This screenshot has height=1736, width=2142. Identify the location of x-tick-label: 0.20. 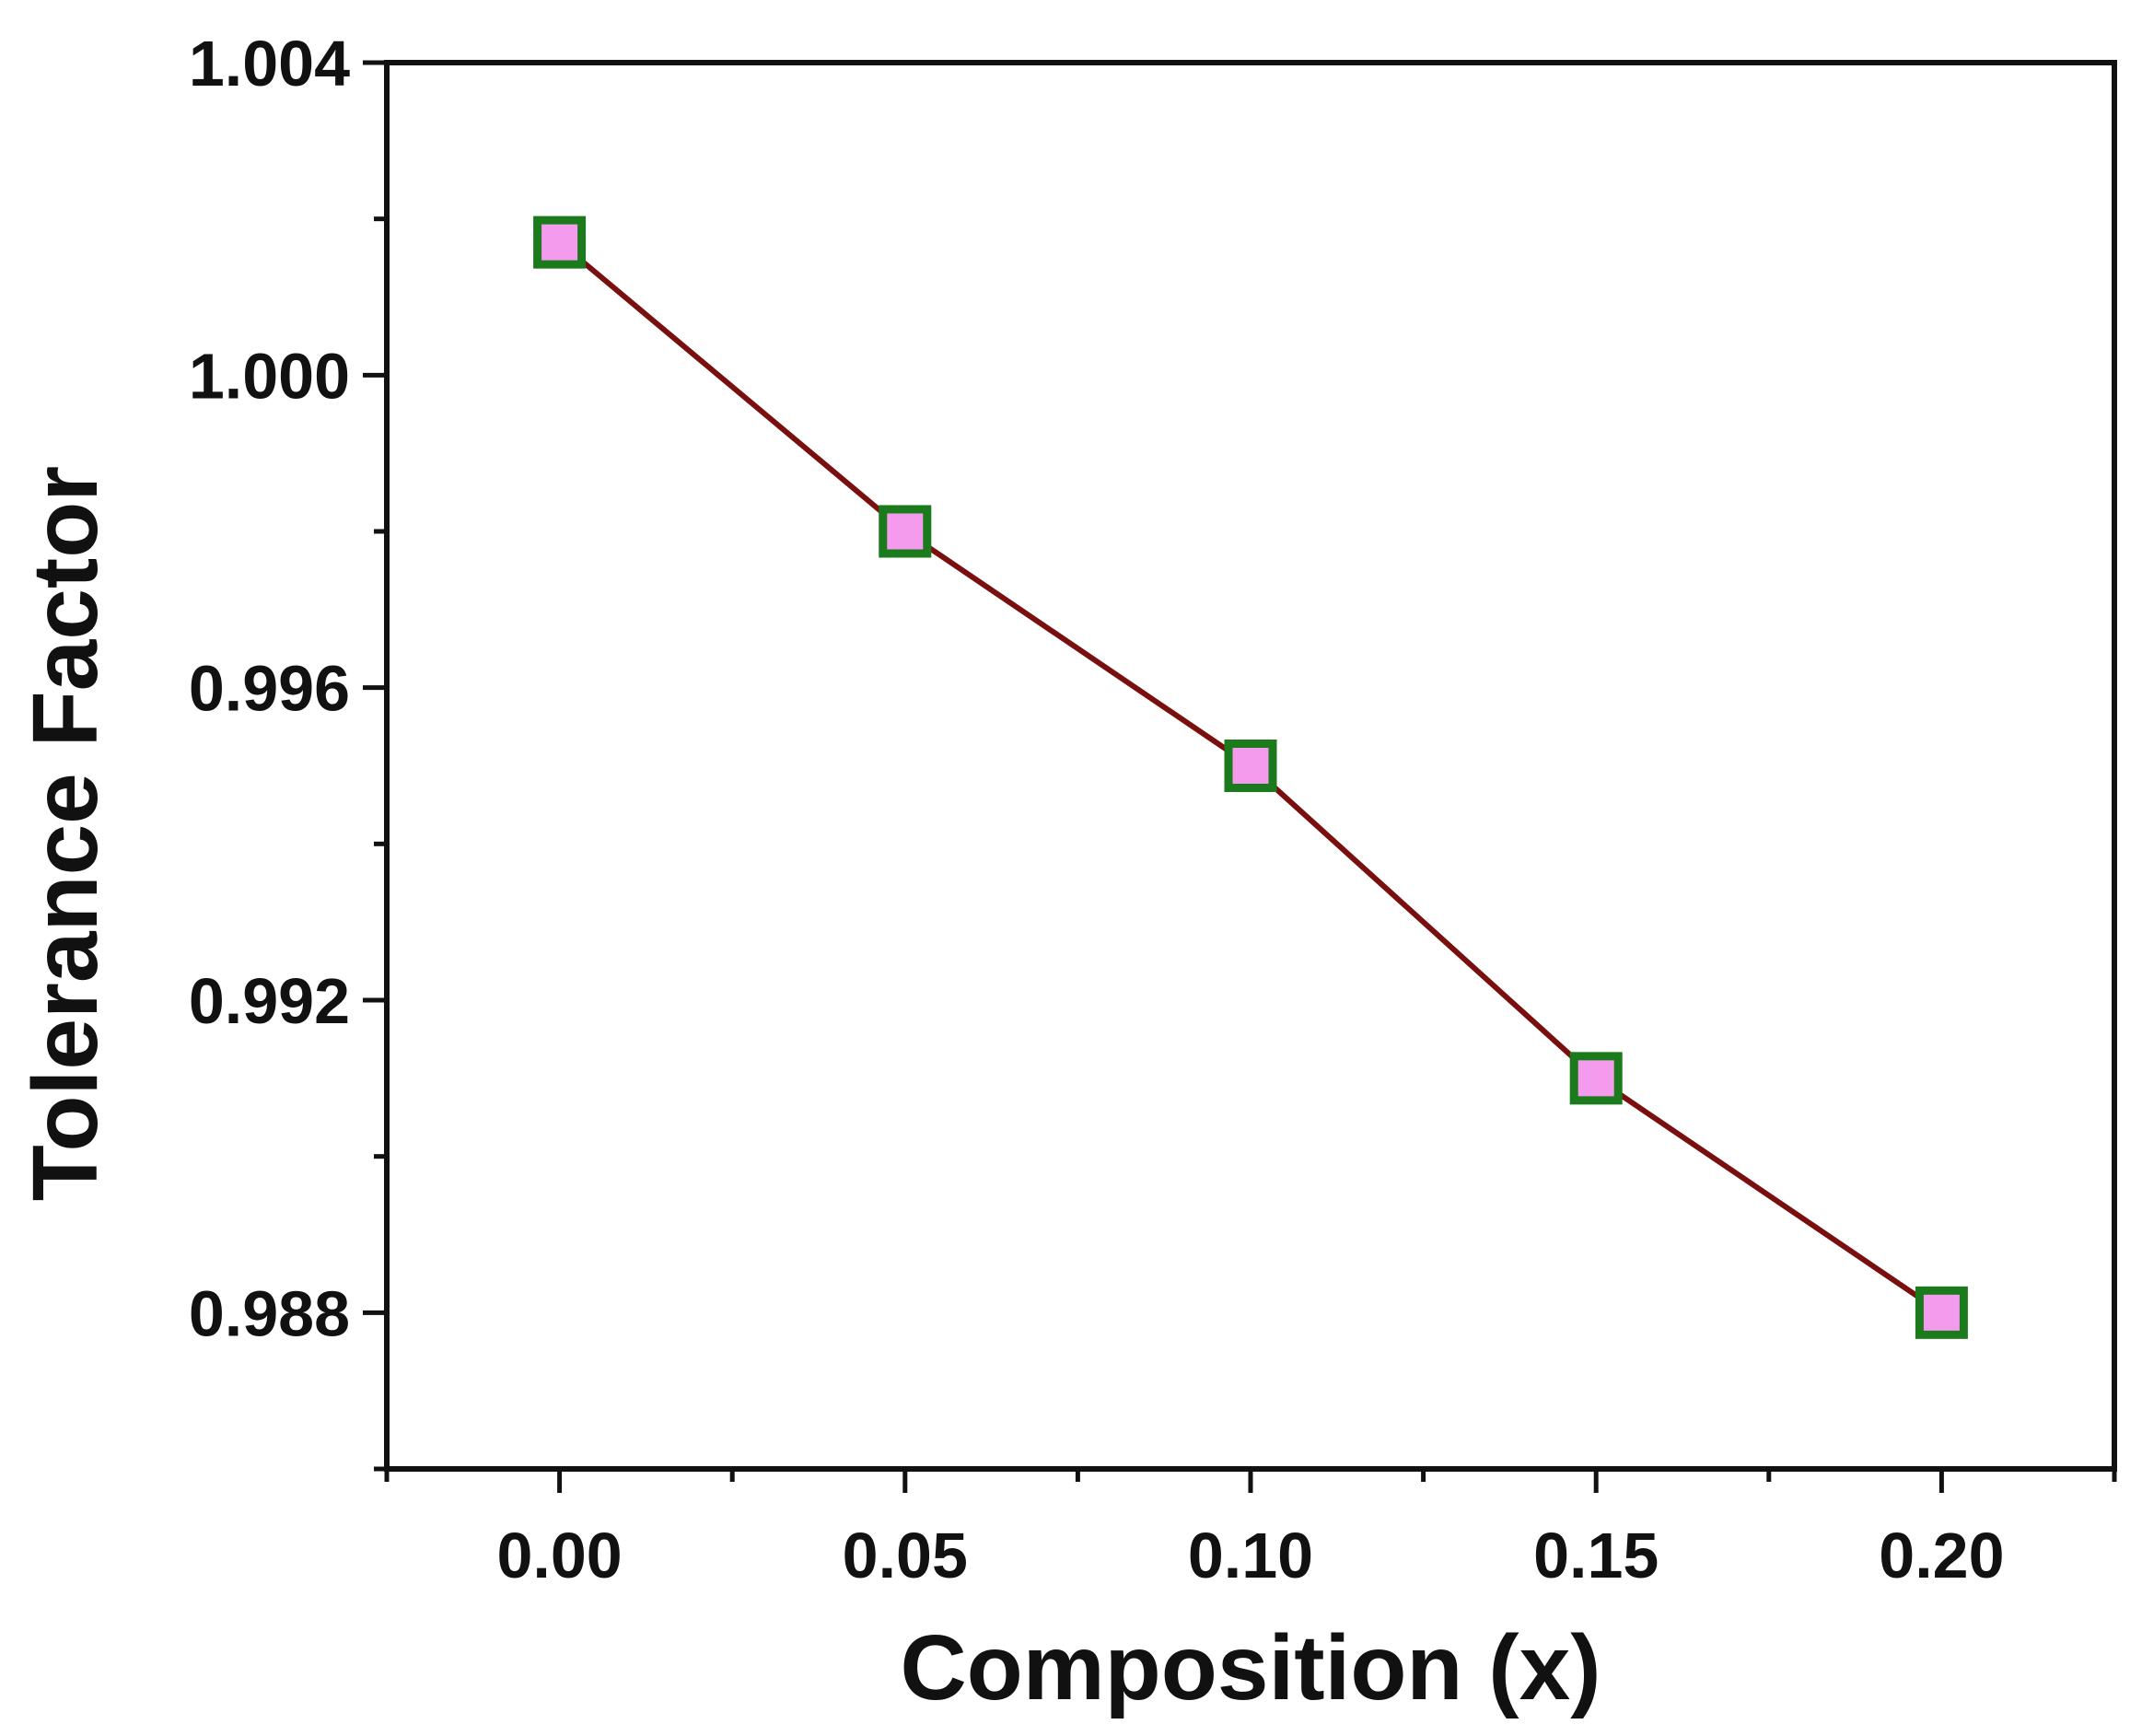
(1941, 1555).